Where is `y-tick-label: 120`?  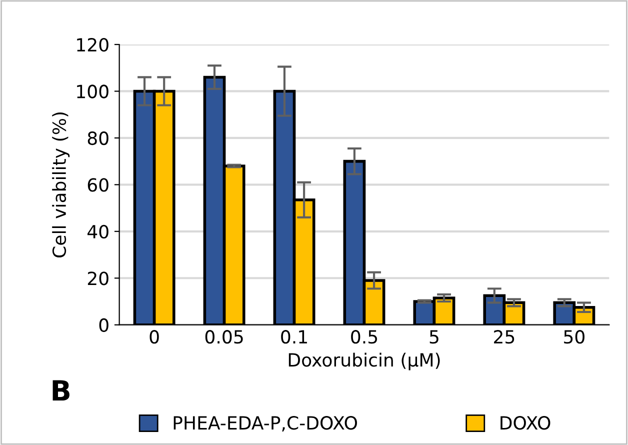
y-tick-label: 120 is located at coordinates (92, 45).